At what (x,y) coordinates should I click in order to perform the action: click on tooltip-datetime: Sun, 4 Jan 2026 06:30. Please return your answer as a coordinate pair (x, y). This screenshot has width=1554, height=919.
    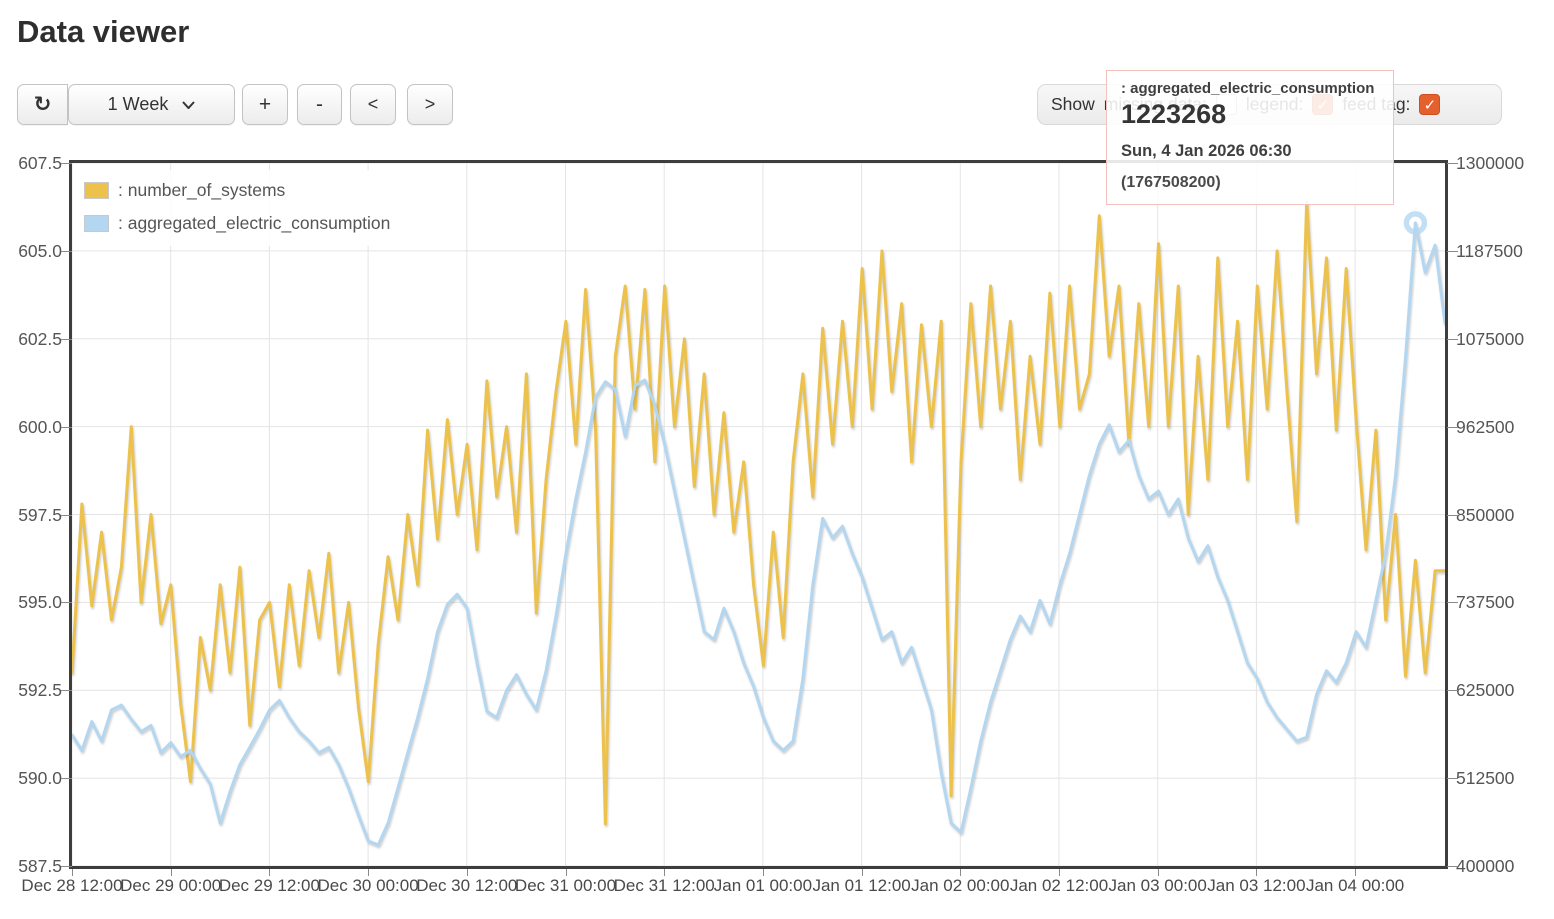
    Looking at the image, I should click on (1206, 151).